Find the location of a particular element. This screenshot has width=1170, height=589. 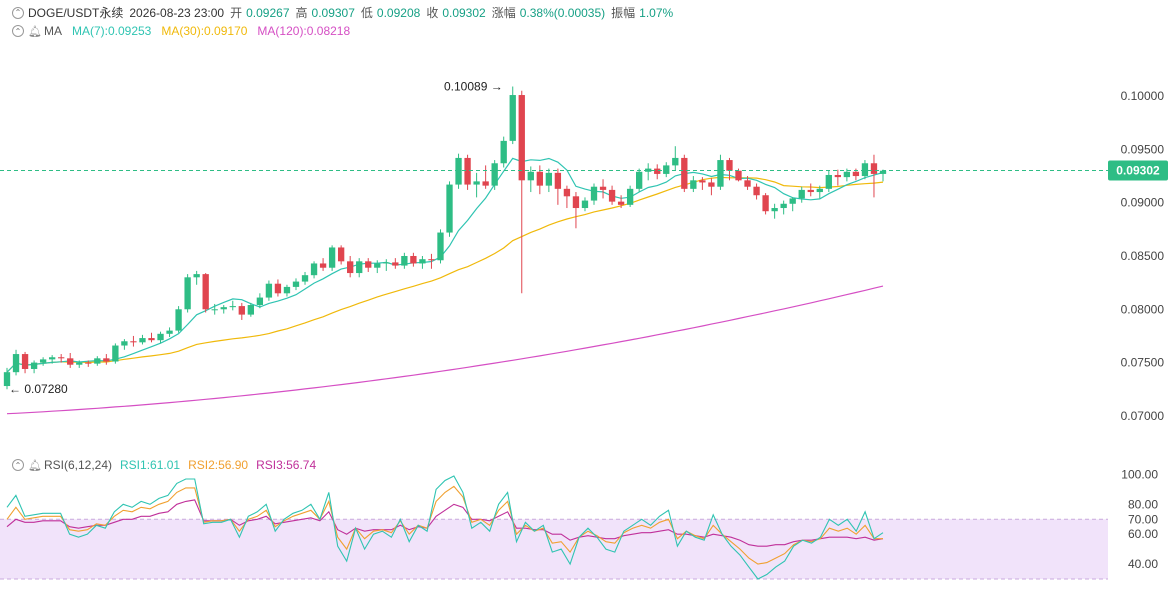

low-value: 0.09208 is located at coordinates (398, 12).